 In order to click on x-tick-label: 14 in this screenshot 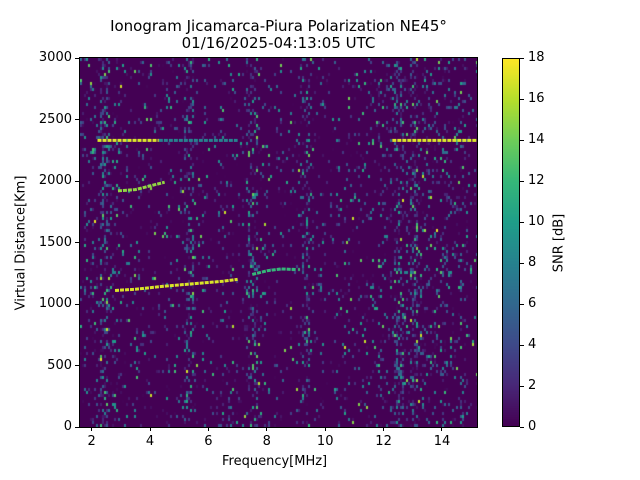, I will do `click(442, 441)`.